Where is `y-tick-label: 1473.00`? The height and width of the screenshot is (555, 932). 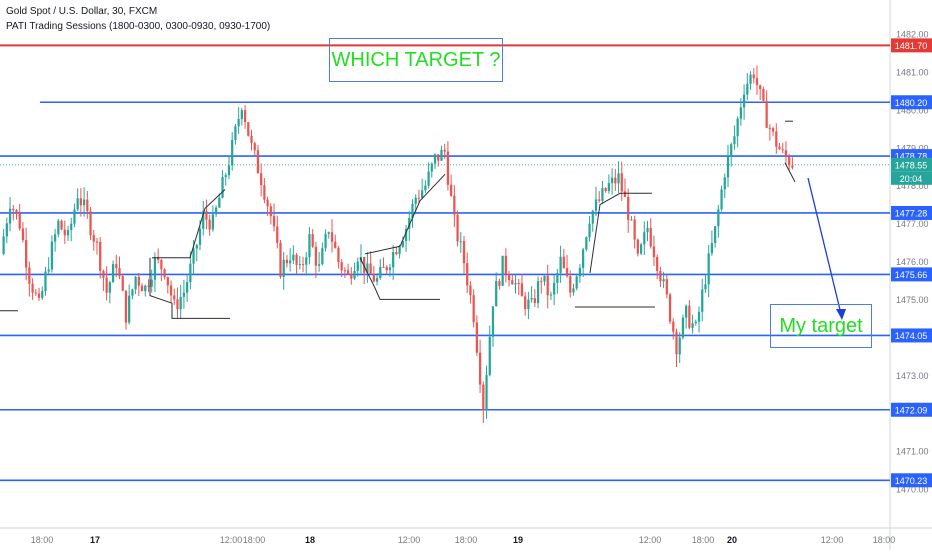
y-tick-label: 1473.00 is located at coordinates (912, 376).